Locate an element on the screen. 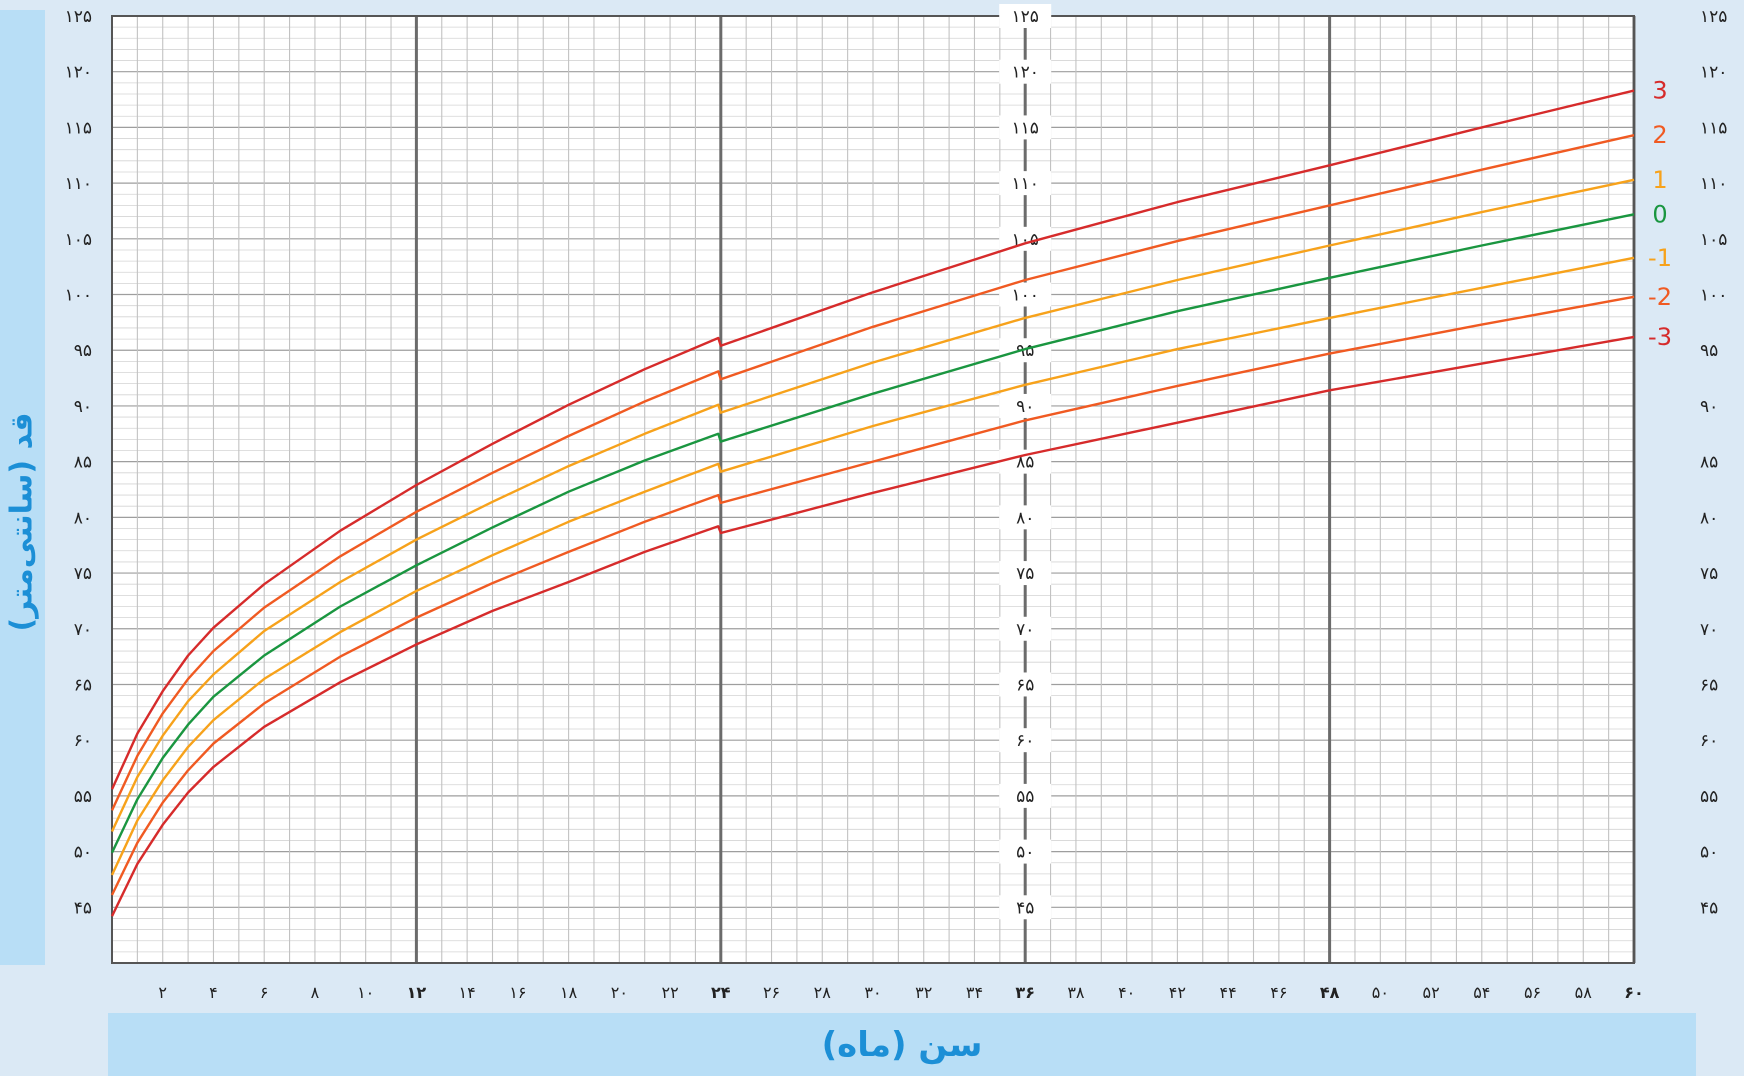 Image resolution: width=1744 pixels, height=1076 pixels. y-tick-label-right: ۱۱۵ is located at coordinates (1713, 128).